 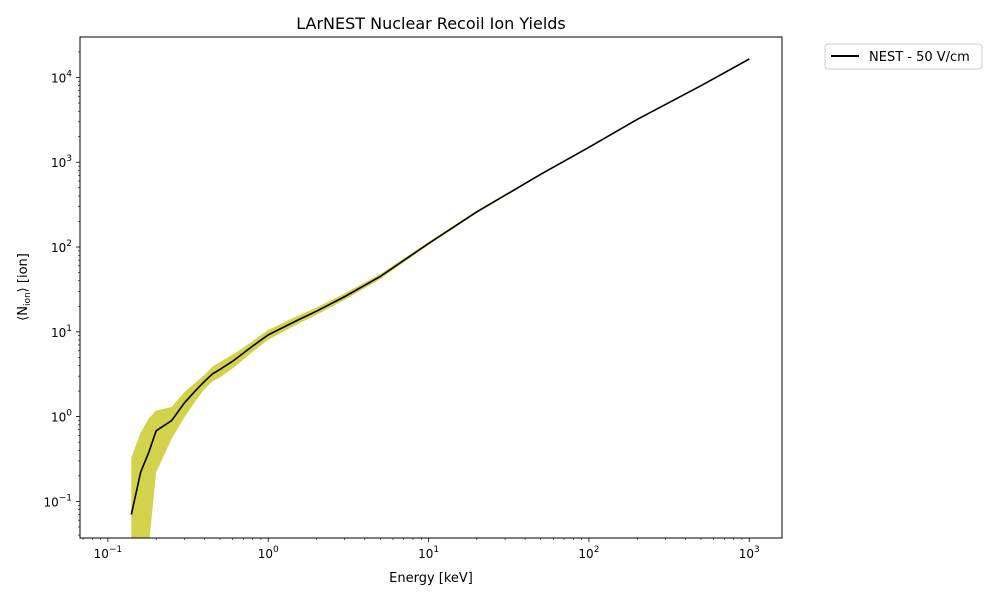 I want to click on y-axis-label: ⟨Nion⟩ [ion], so click(x=24, y=287).